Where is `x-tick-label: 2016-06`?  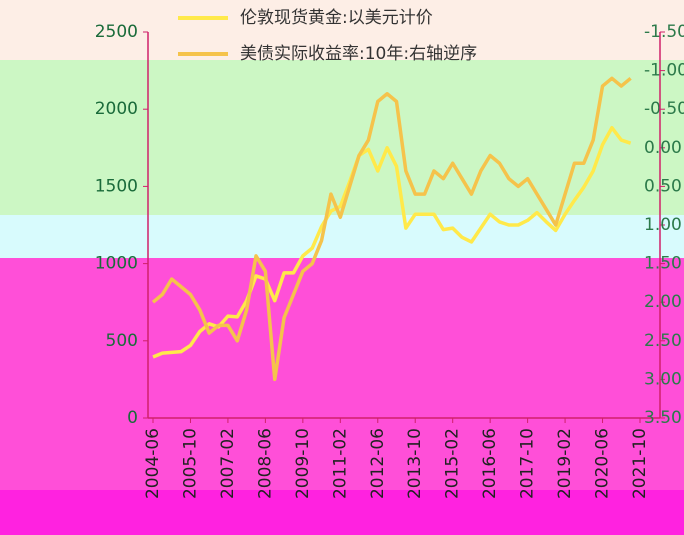
x-tick-label: 2016-06 is located at coordinates (490, 463).